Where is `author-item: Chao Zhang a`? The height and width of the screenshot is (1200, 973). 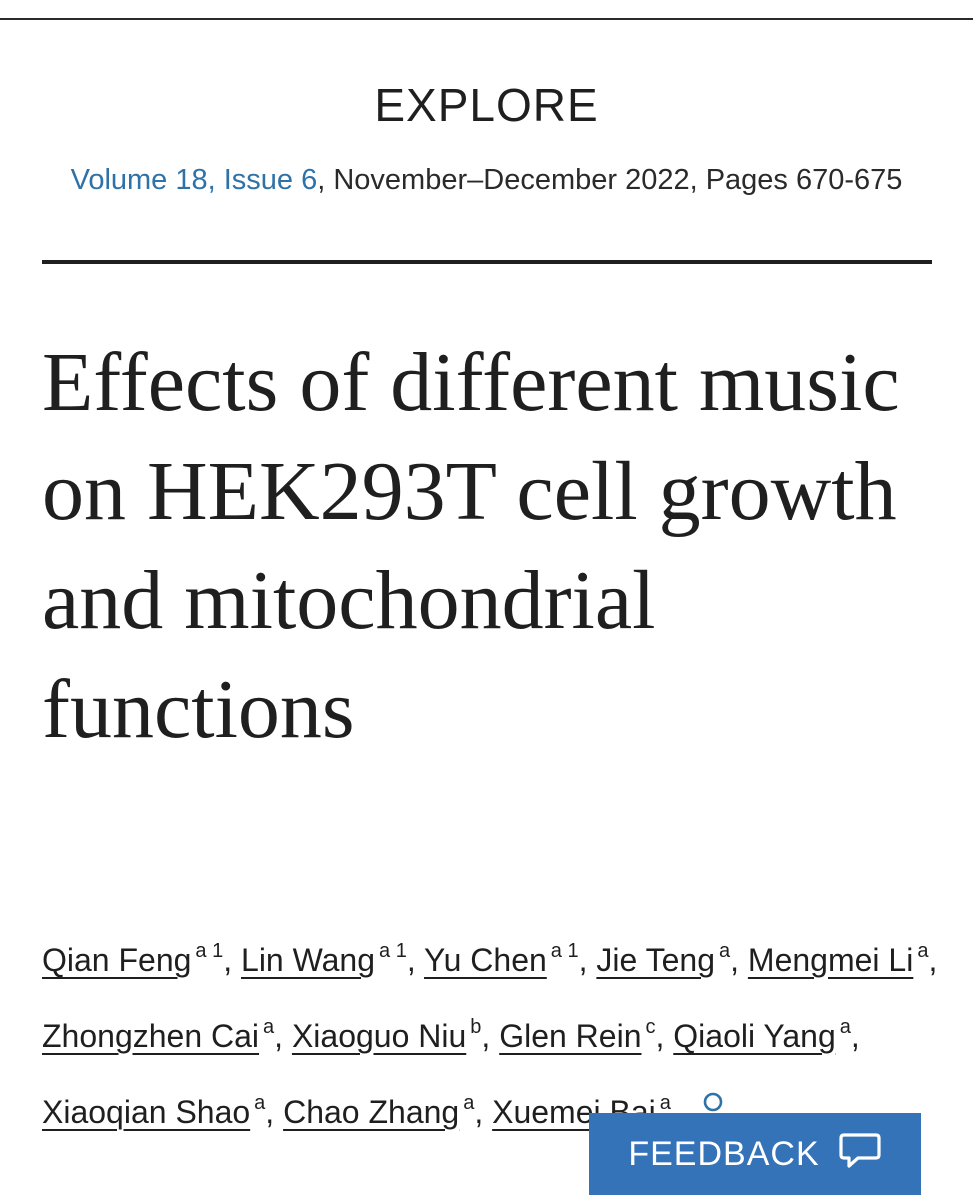 author-item: Chao Zhang a is located at coordinates (379, 1111).